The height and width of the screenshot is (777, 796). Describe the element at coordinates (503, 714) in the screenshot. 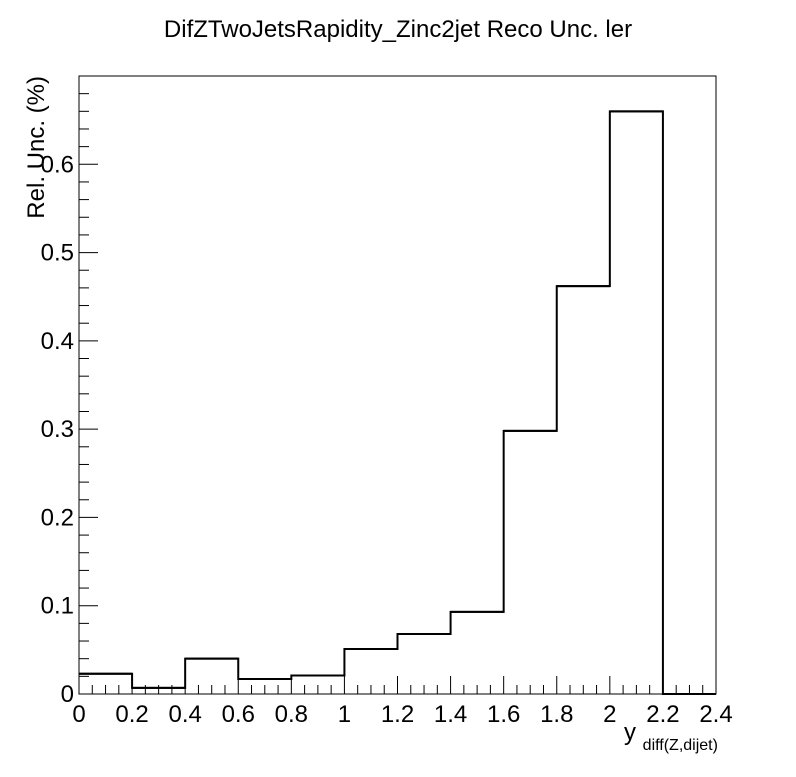

I see `x-tick-label: 1.6` at that location.